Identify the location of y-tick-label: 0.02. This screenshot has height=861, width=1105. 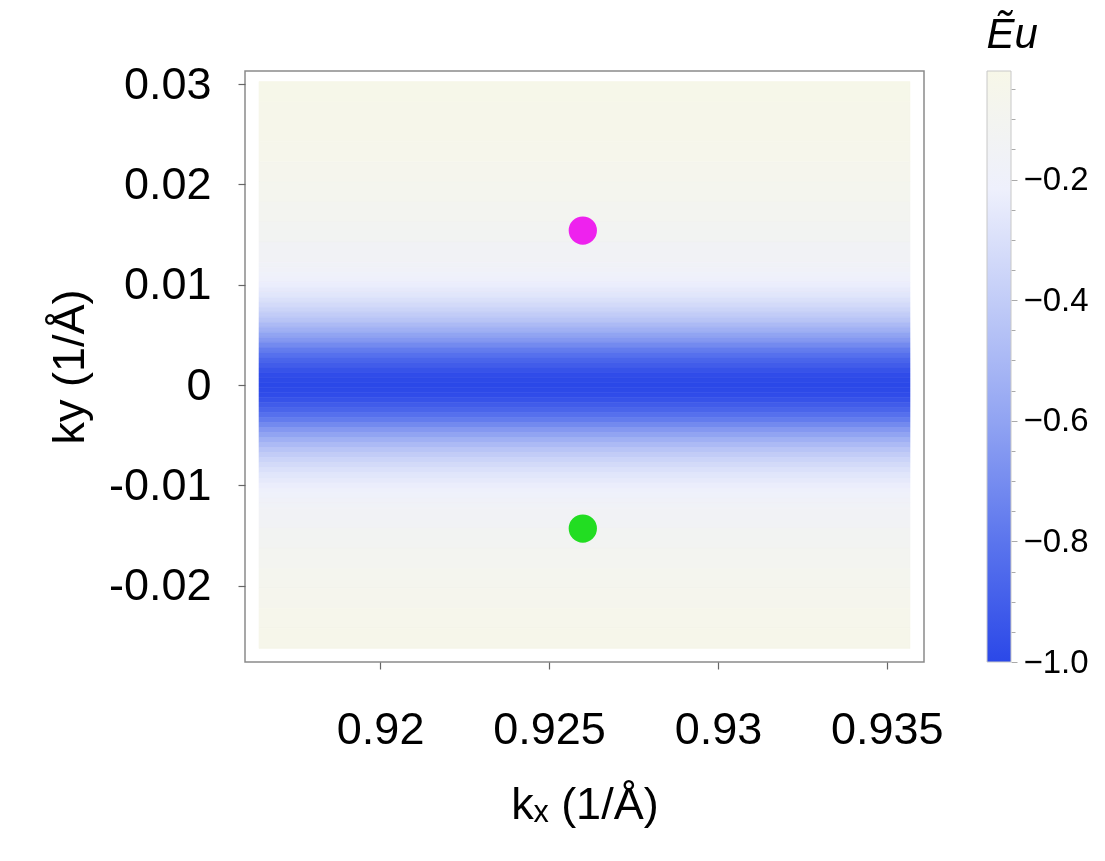
(167, 183).